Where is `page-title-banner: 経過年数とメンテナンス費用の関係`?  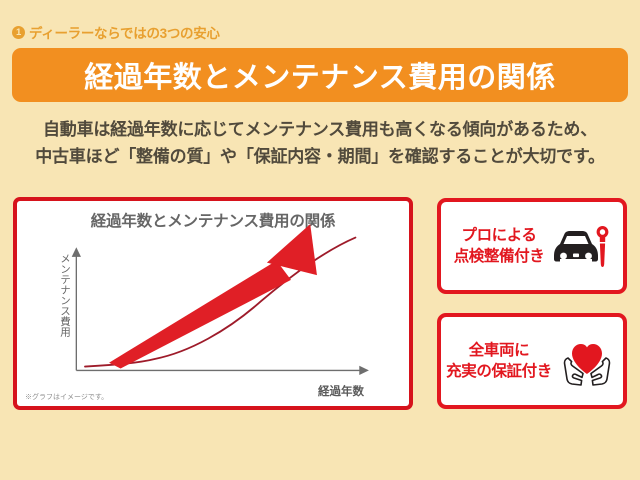 page-title-banner: 経過年数とメンテナンス費用の関係 is located at coordinates (320, 75).